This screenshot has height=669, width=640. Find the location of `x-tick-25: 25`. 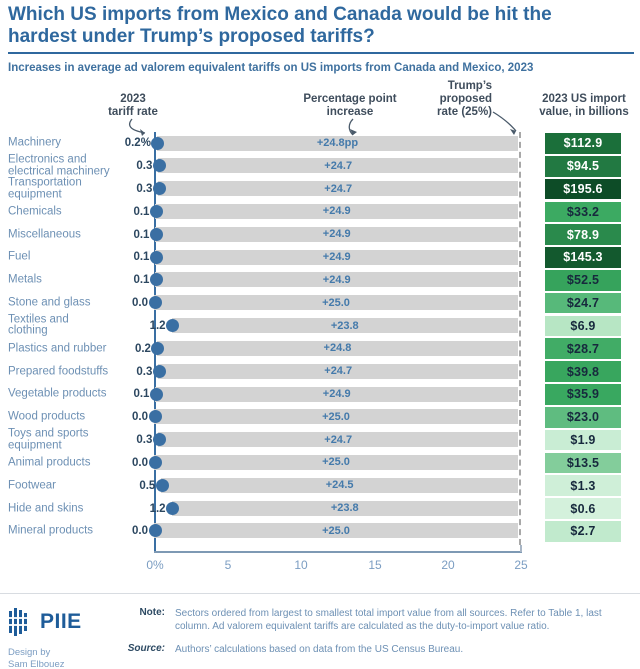

x-tick-25: 25 is located at coordinates (521, 565).